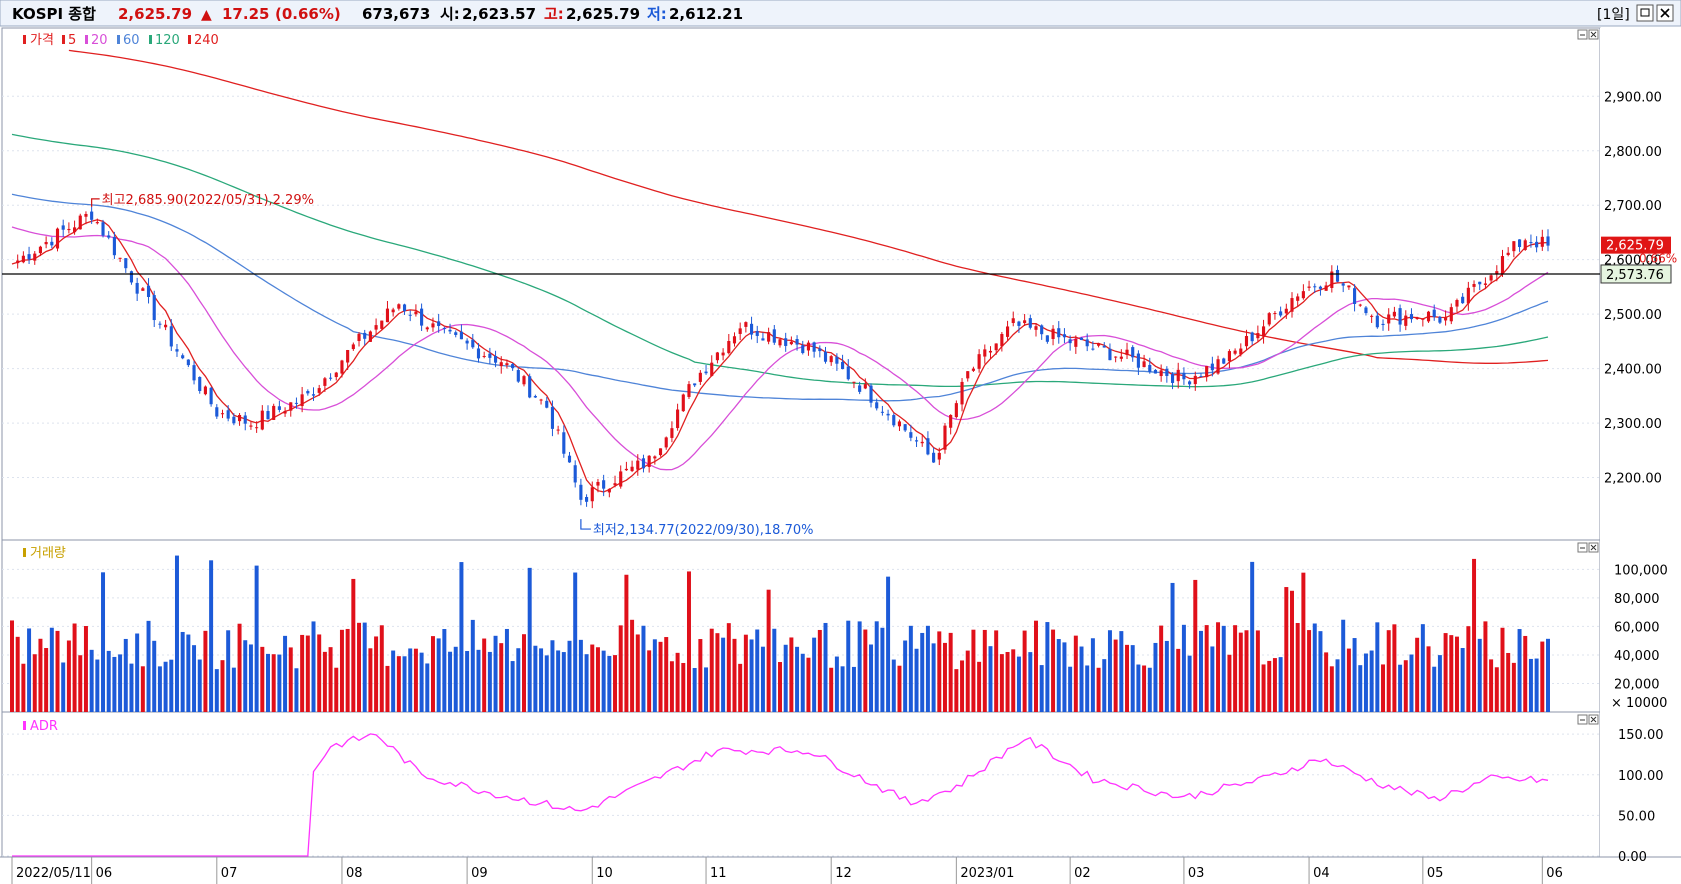 This screenshot has width=1681, height=884. What do you see at coordinates (603, 14) in the screenshot?
I see `high-value: 2,625.79` at bounding box center [603, 14].